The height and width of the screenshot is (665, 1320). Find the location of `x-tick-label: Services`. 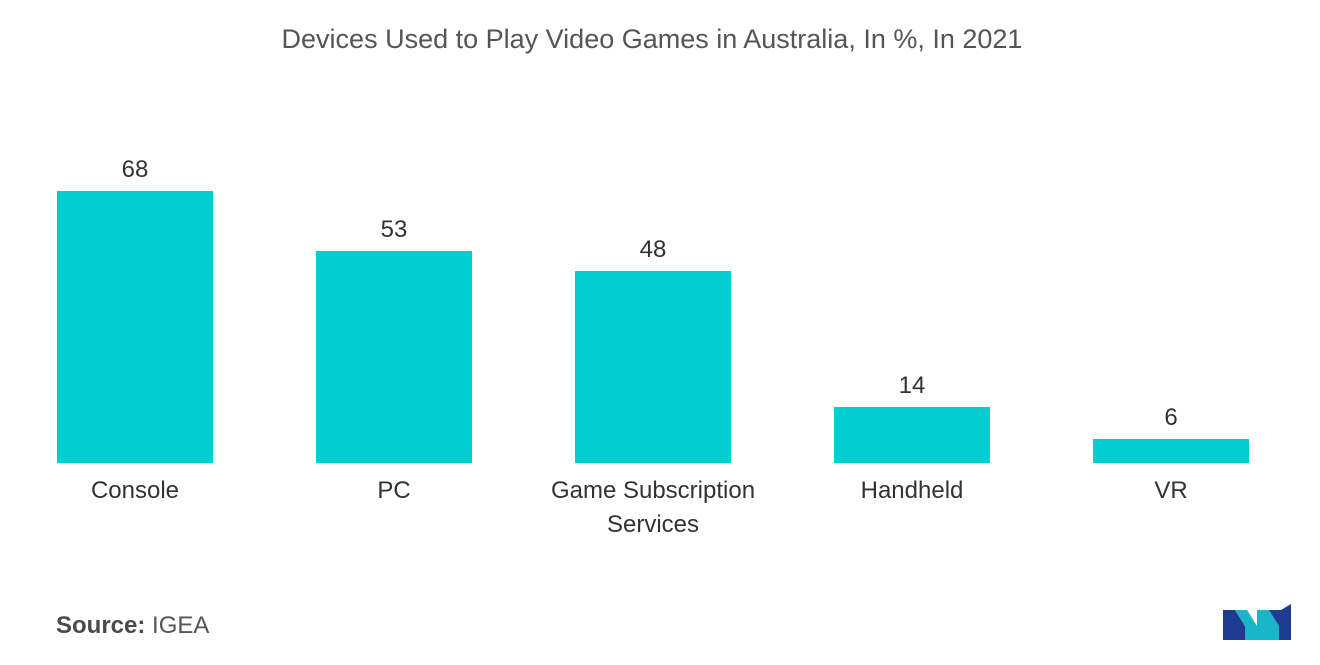

x-tick-label: Services is located at coordinates (653, 524).